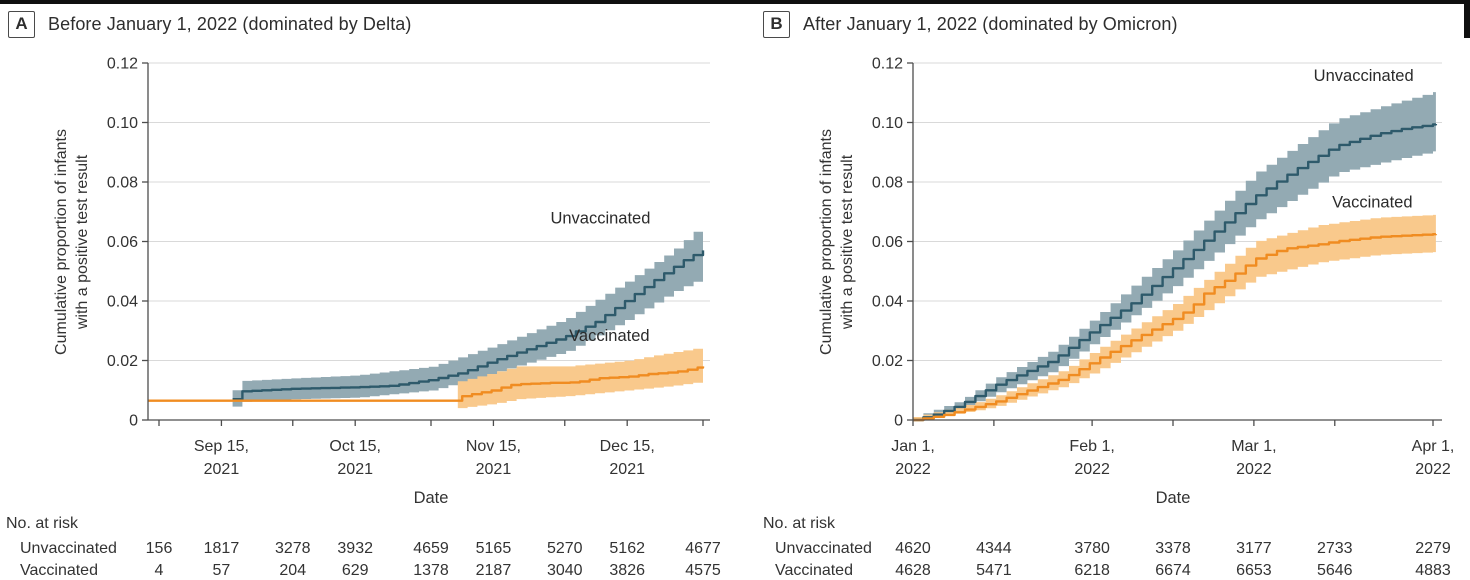 Image resolution: width=1470 pixels, height=580 pixels. I want to click on risk-value: 4677, so click(703, 548).